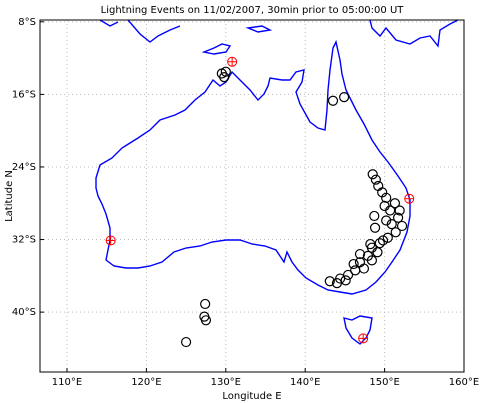 Image resolution: width=487 pixels, height=403 pixels. Describe the element at coordinates (27, 22) in the screenshot. I see `y-tick-label: 8°S` at that location.